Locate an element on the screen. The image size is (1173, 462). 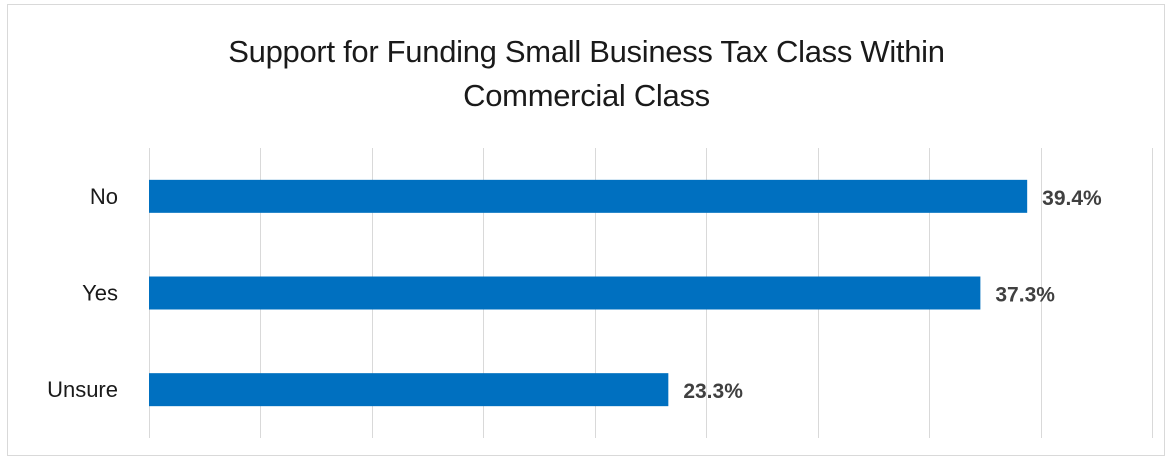
data-label-yes: 37.3% is located at coordinates (1025, 295).